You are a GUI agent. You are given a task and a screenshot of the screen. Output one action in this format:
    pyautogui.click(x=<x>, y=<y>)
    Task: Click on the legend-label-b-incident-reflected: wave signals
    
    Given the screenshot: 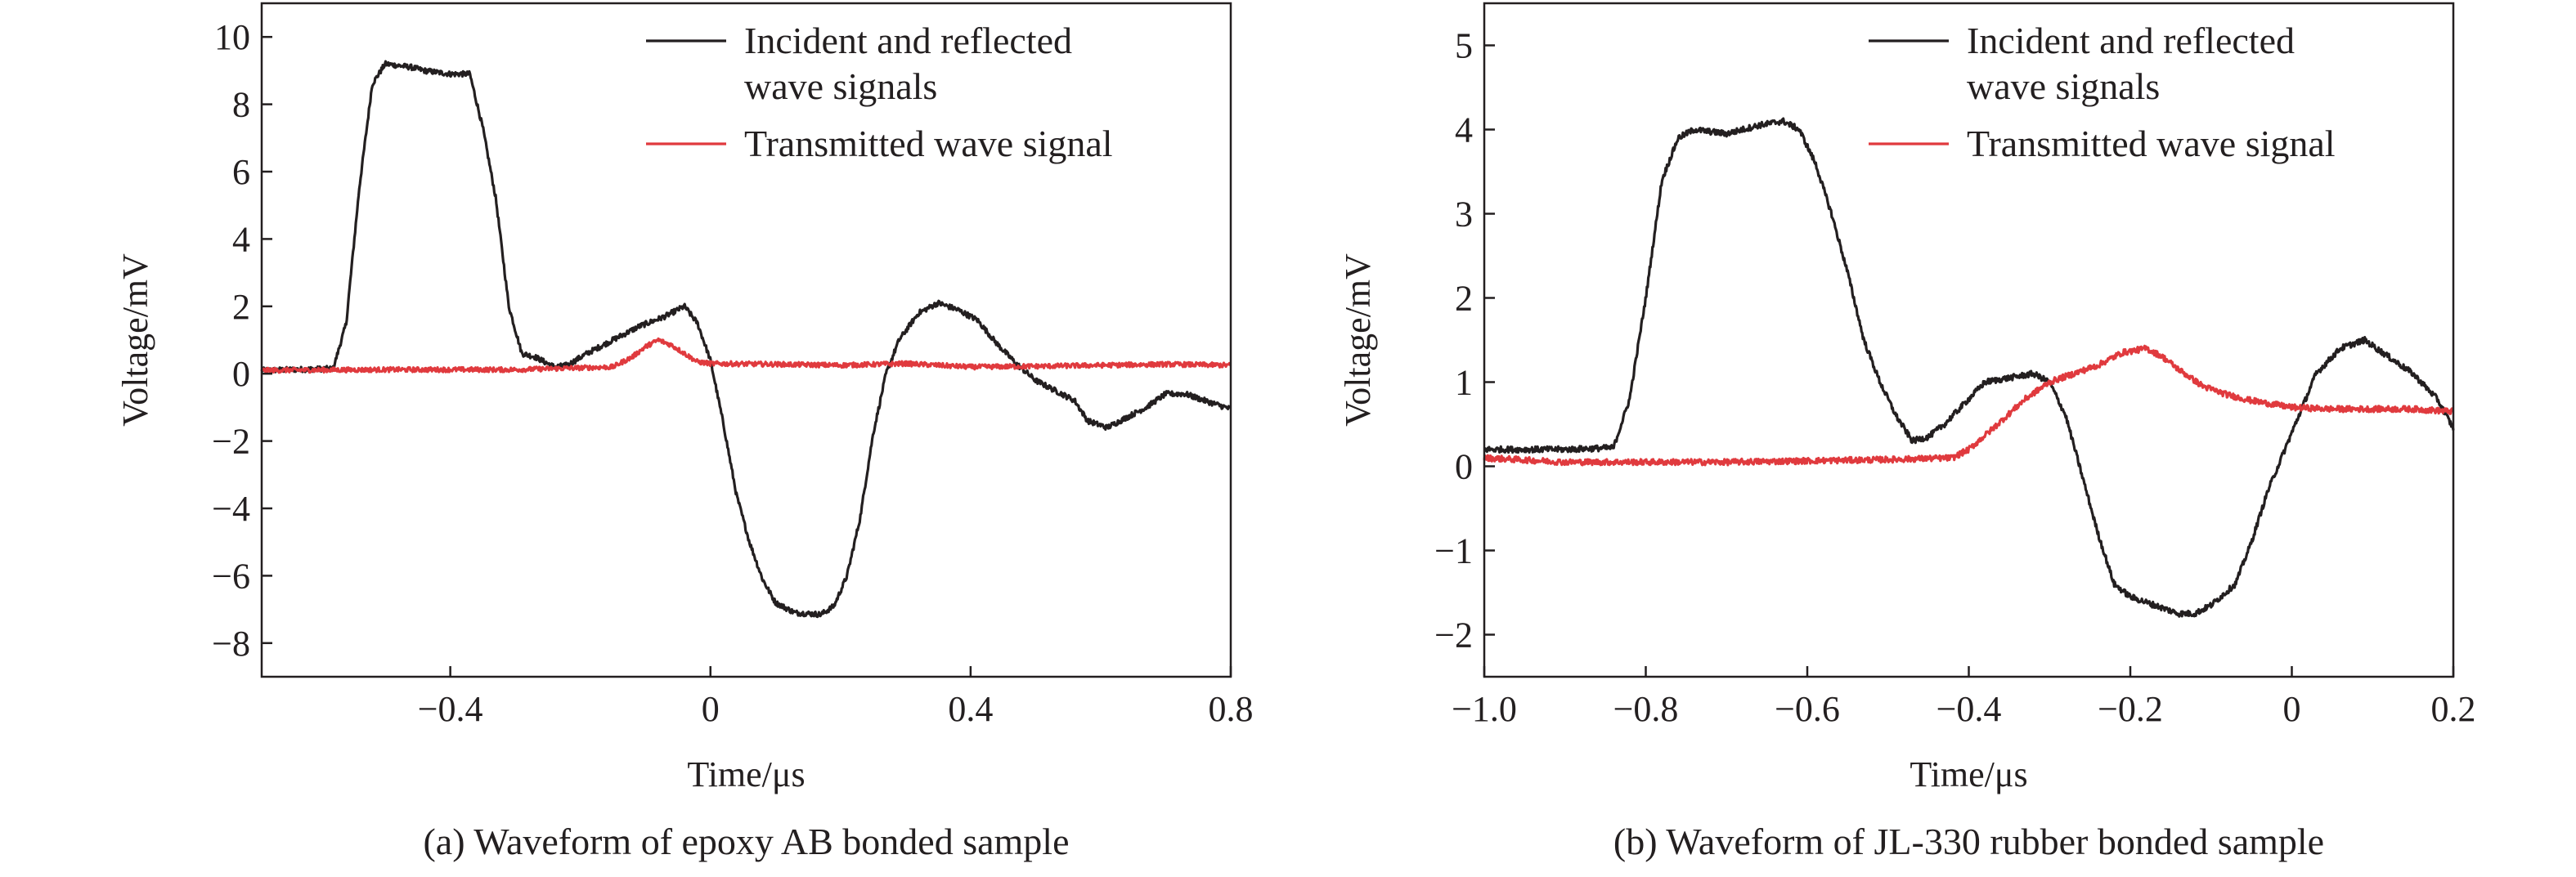 What is the action you would take?
    pyautogui.click(x=2063, y=86)
    